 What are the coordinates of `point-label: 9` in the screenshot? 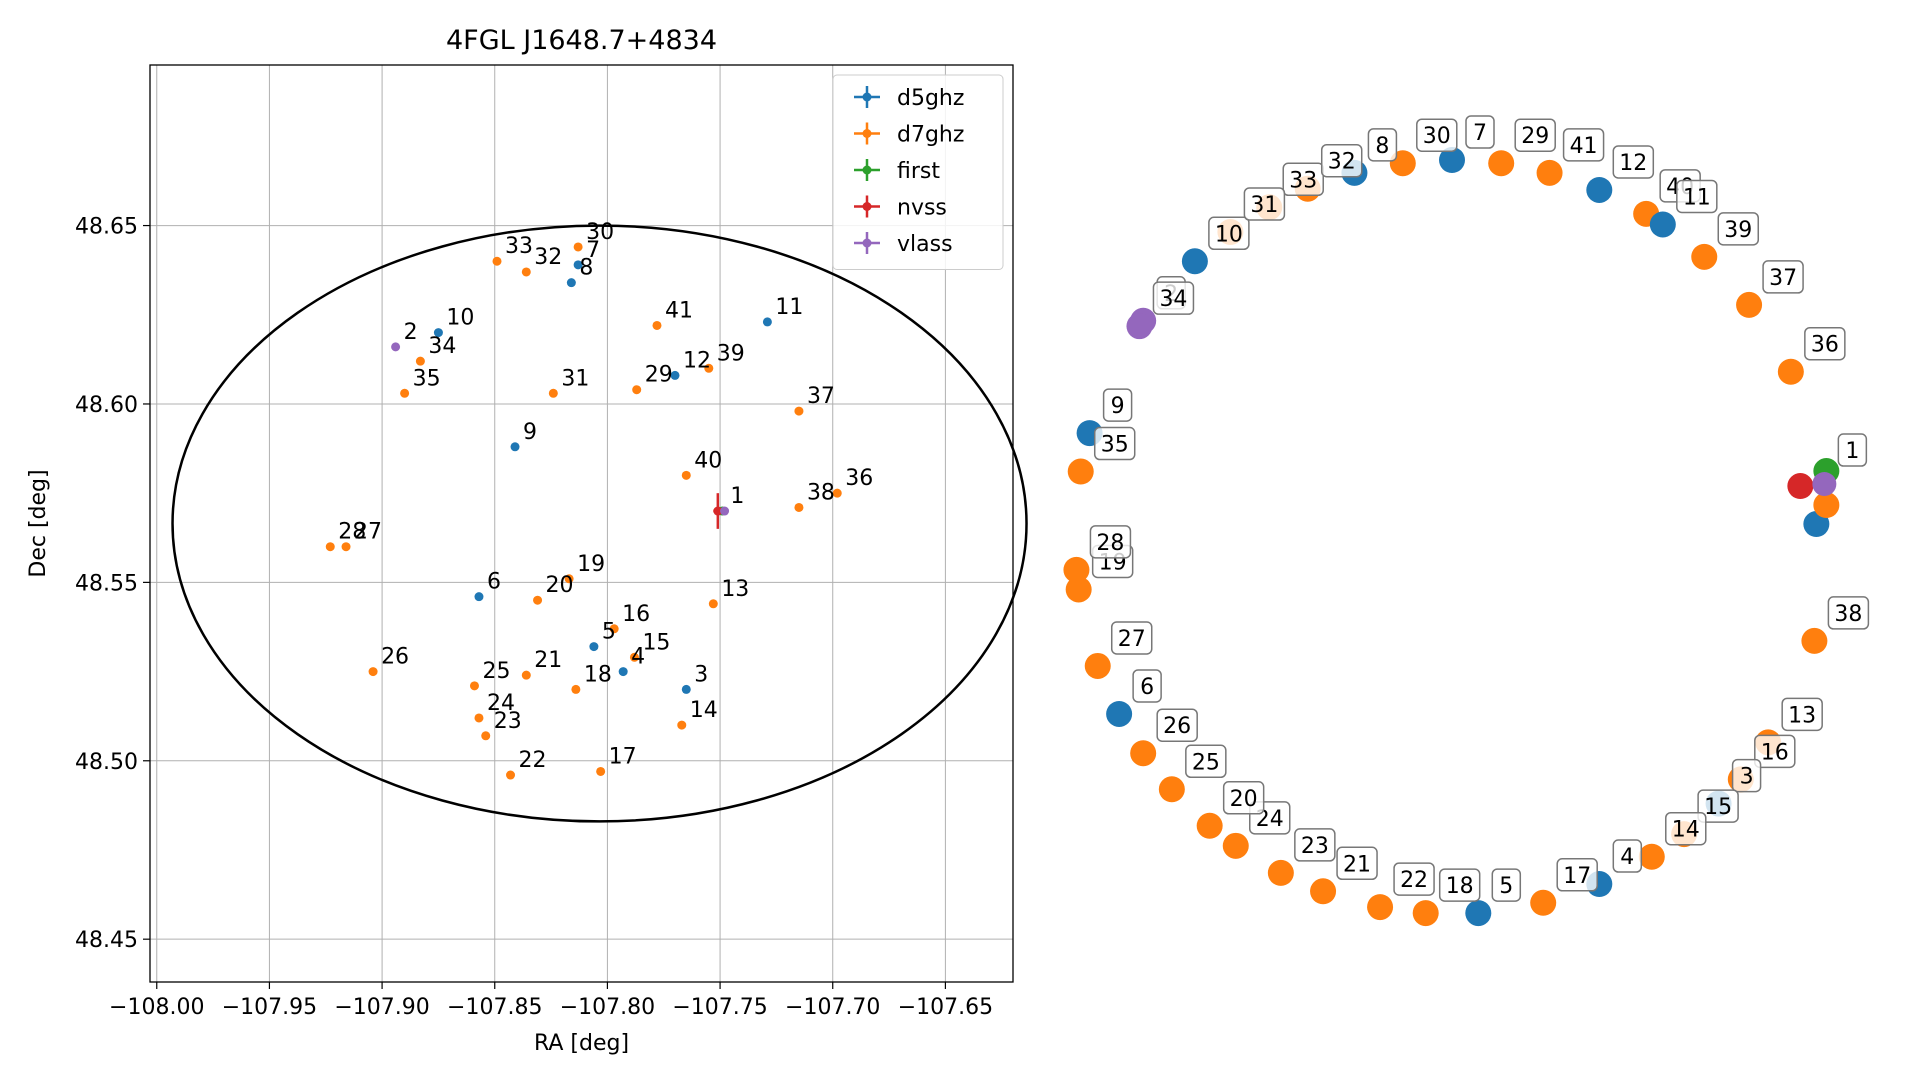 It's located at (530, 432).